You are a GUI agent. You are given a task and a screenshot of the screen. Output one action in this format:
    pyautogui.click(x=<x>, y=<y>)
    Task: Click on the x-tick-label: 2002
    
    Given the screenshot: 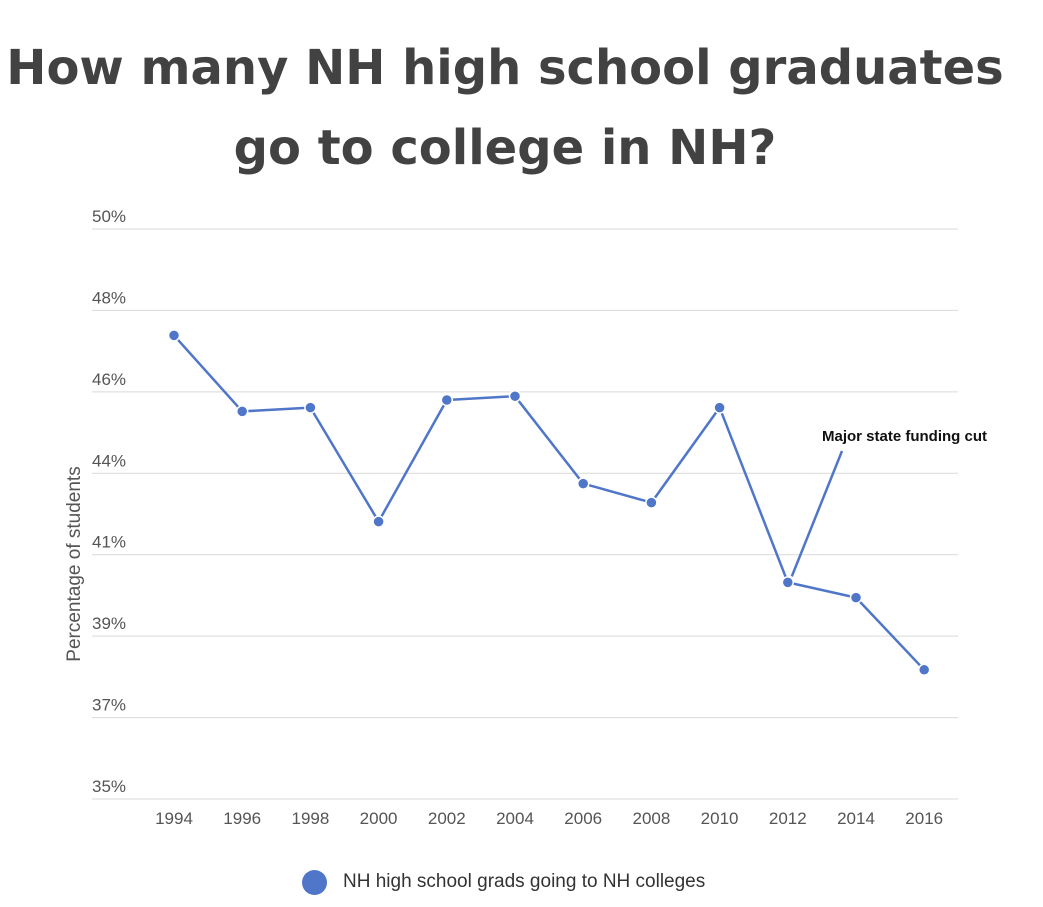 What is the action you would take?
    pyautogui.click(x=447, y=818)
    